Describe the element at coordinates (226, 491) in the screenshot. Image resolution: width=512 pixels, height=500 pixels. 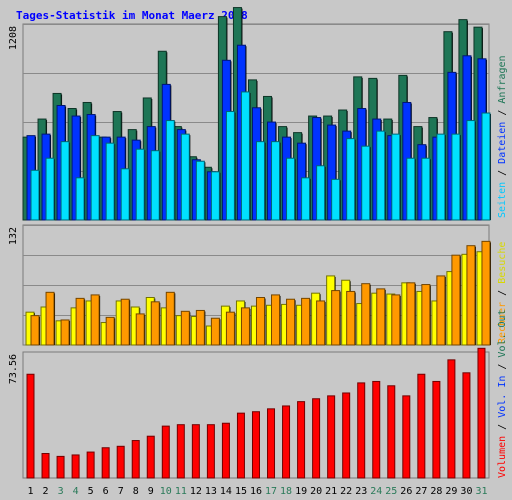
I see `x-tick-label: 14` at that location.